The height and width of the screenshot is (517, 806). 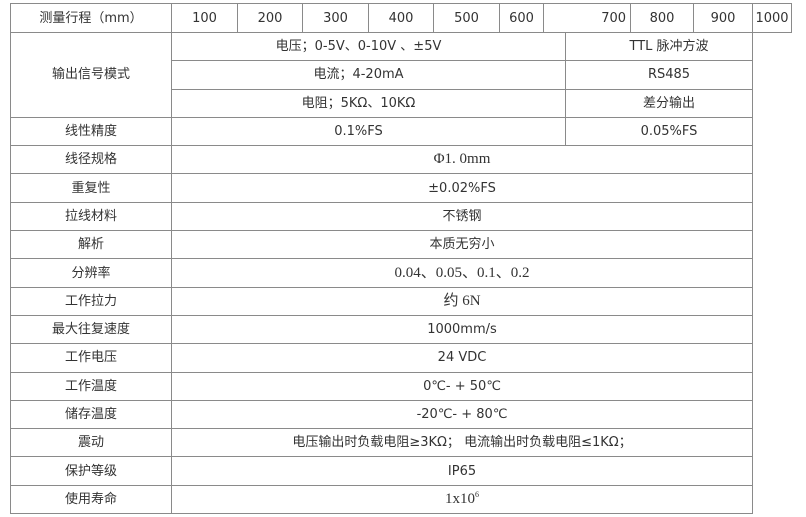 I want to click on spec-value: -20℃- + 80℃, so click(x=462, y=414).